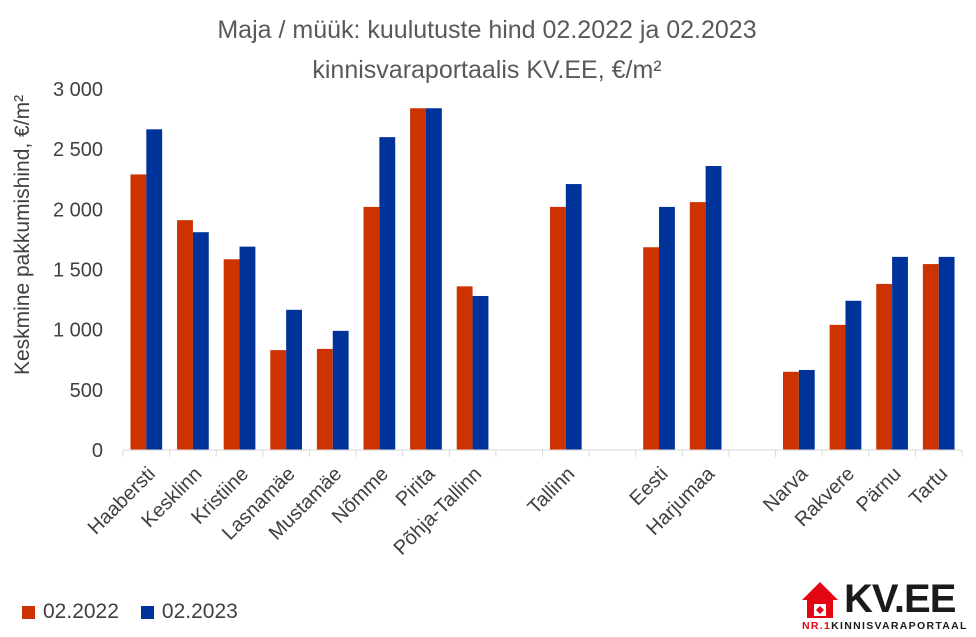 The width and height of the screenshot is (976, 637). I want to click on bar-02.2023-Eesti, so click(667, 328).